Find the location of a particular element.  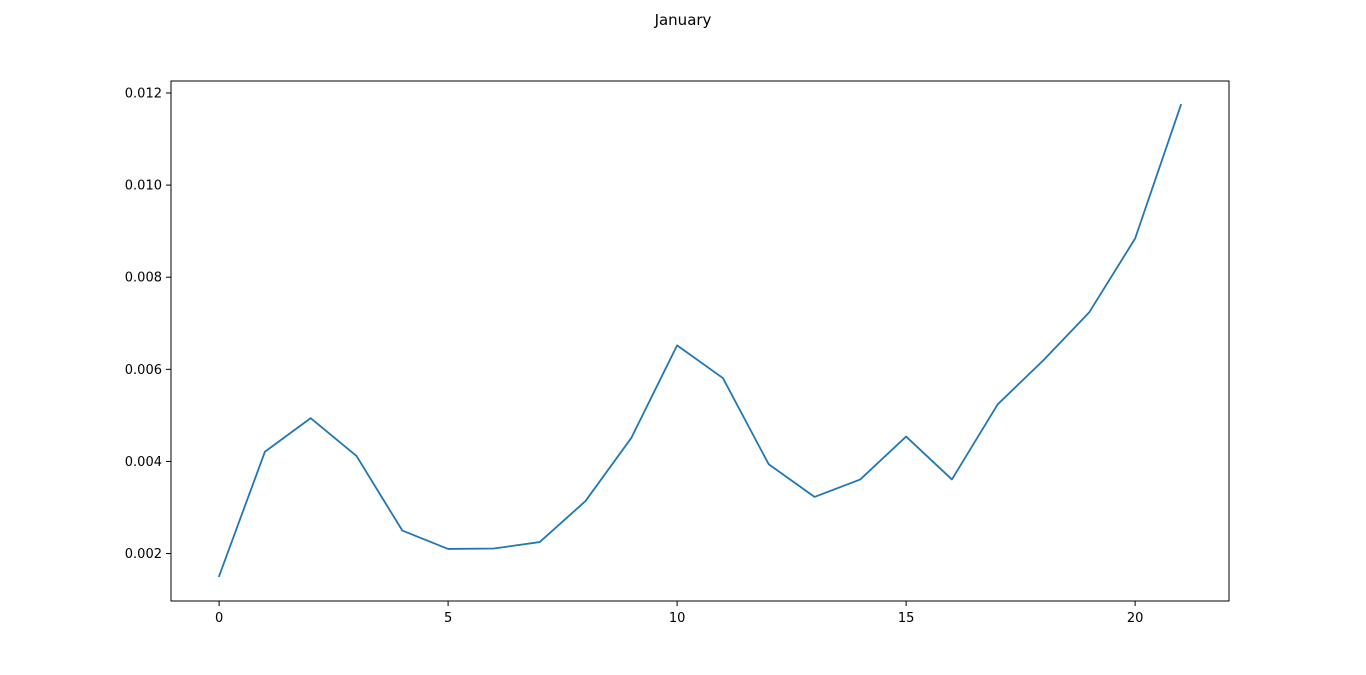

y-tick-label: 0.008 is located at coordinates (143, 278).